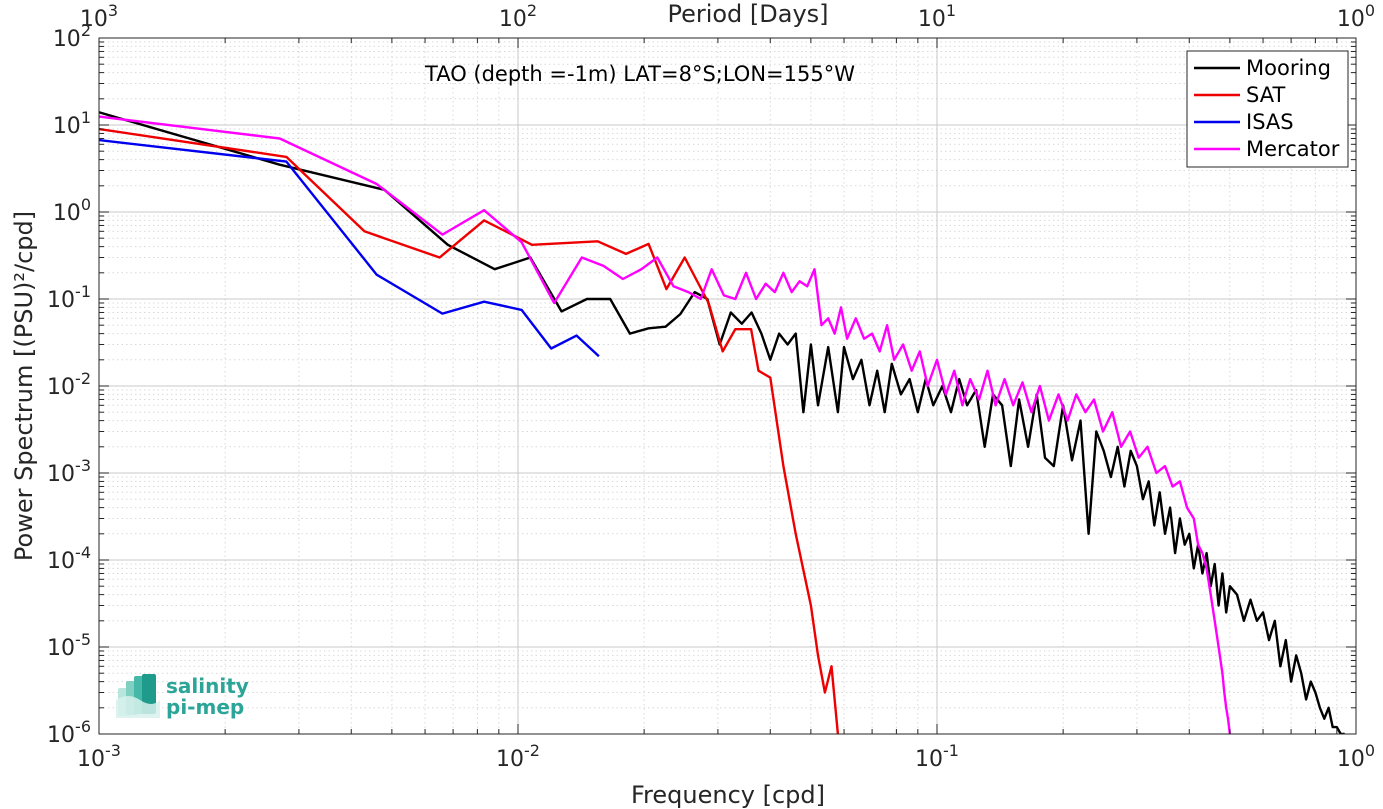 This screenshot has width=1383, height=809. I want to click on y-tick-label: 10⁻¹, so click(69, 297).